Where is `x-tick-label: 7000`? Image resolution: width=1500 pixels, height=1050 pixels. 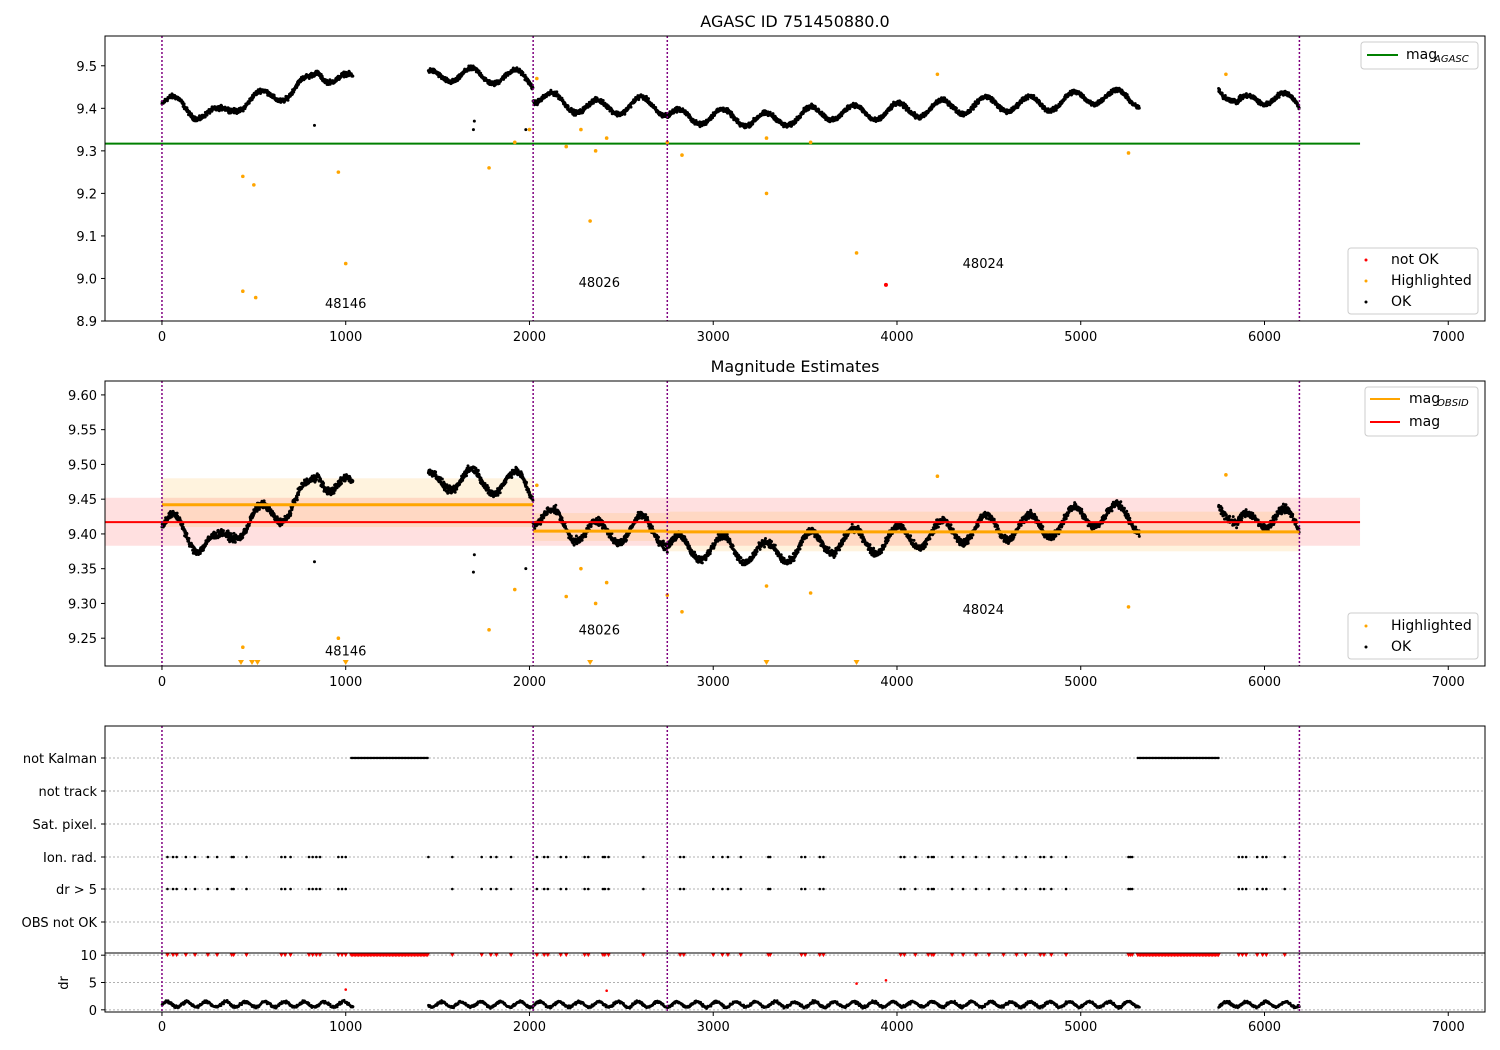
x-tick-label: 7000 is located at coordinates (1448, 337).